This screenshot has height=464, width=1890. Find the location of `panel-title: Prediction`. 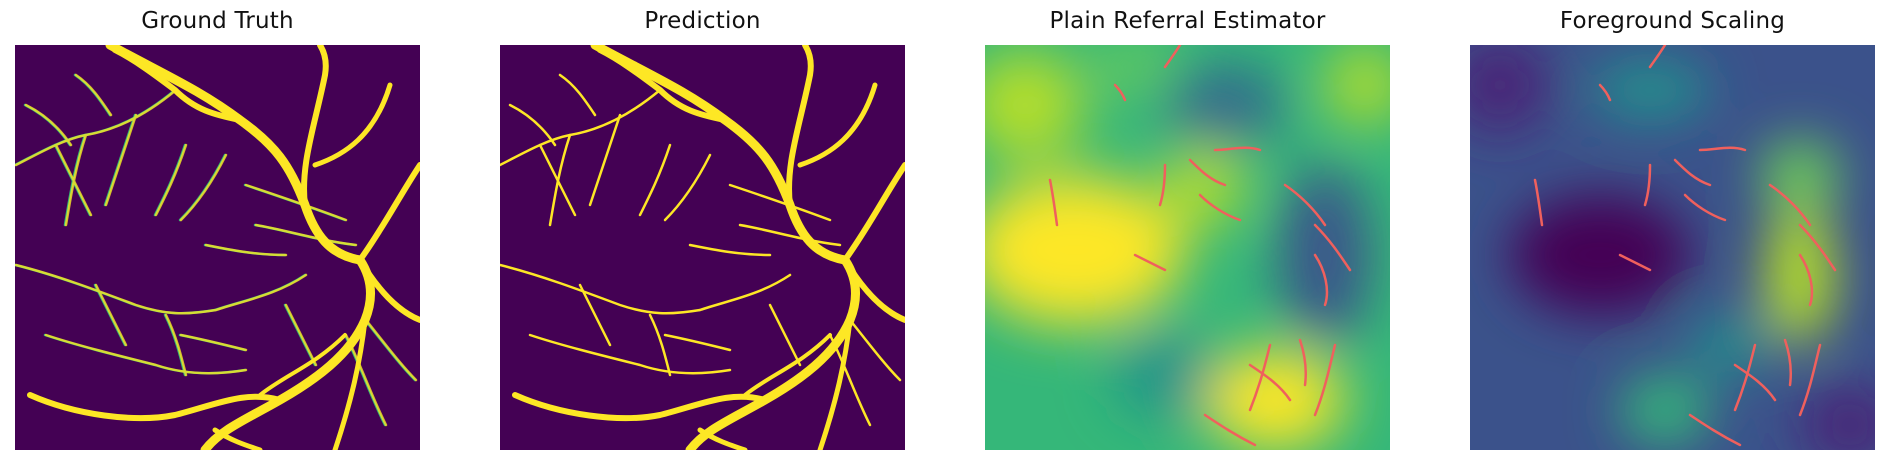

panel-title: Prediction is located at coordinates (702, 21).